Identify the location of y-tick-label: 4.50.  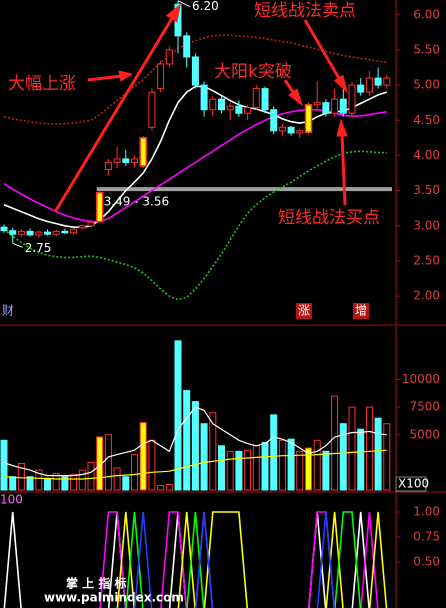
(426, 120).